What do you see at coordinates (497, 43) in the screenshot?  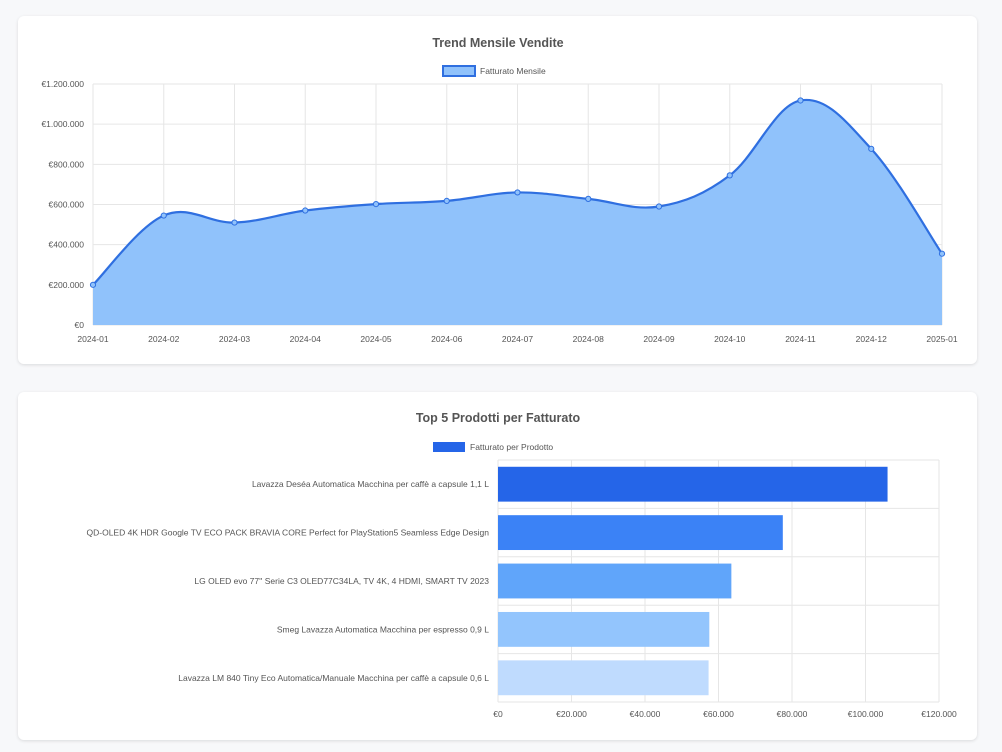 I see `line-chart-title: Trend Mensile Vendite` at bounding box center [497, 43].